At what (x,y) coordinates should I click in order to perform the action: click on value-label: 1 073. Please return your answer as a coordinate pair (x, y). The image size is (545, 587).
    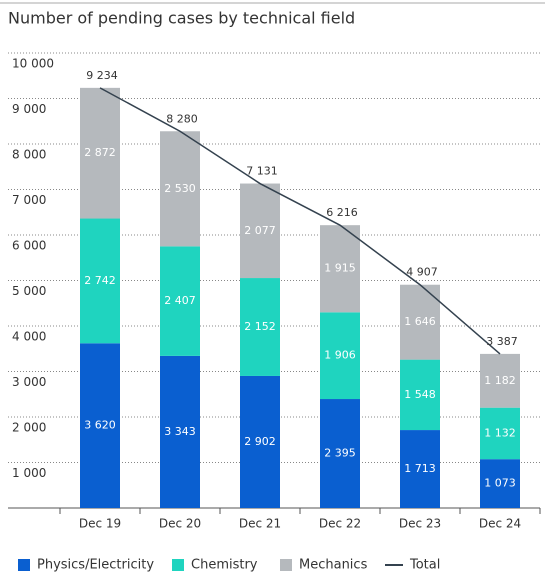
    Looking at the image, I should click on (500, 483).